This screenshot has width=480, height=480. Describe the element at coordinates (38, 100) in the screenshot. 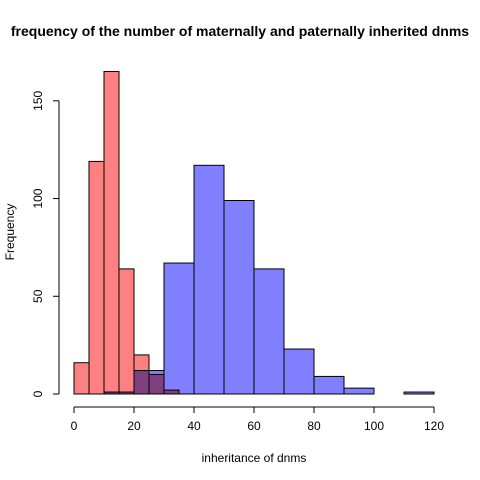

I see `y-tick-label-3: 150` at that location.